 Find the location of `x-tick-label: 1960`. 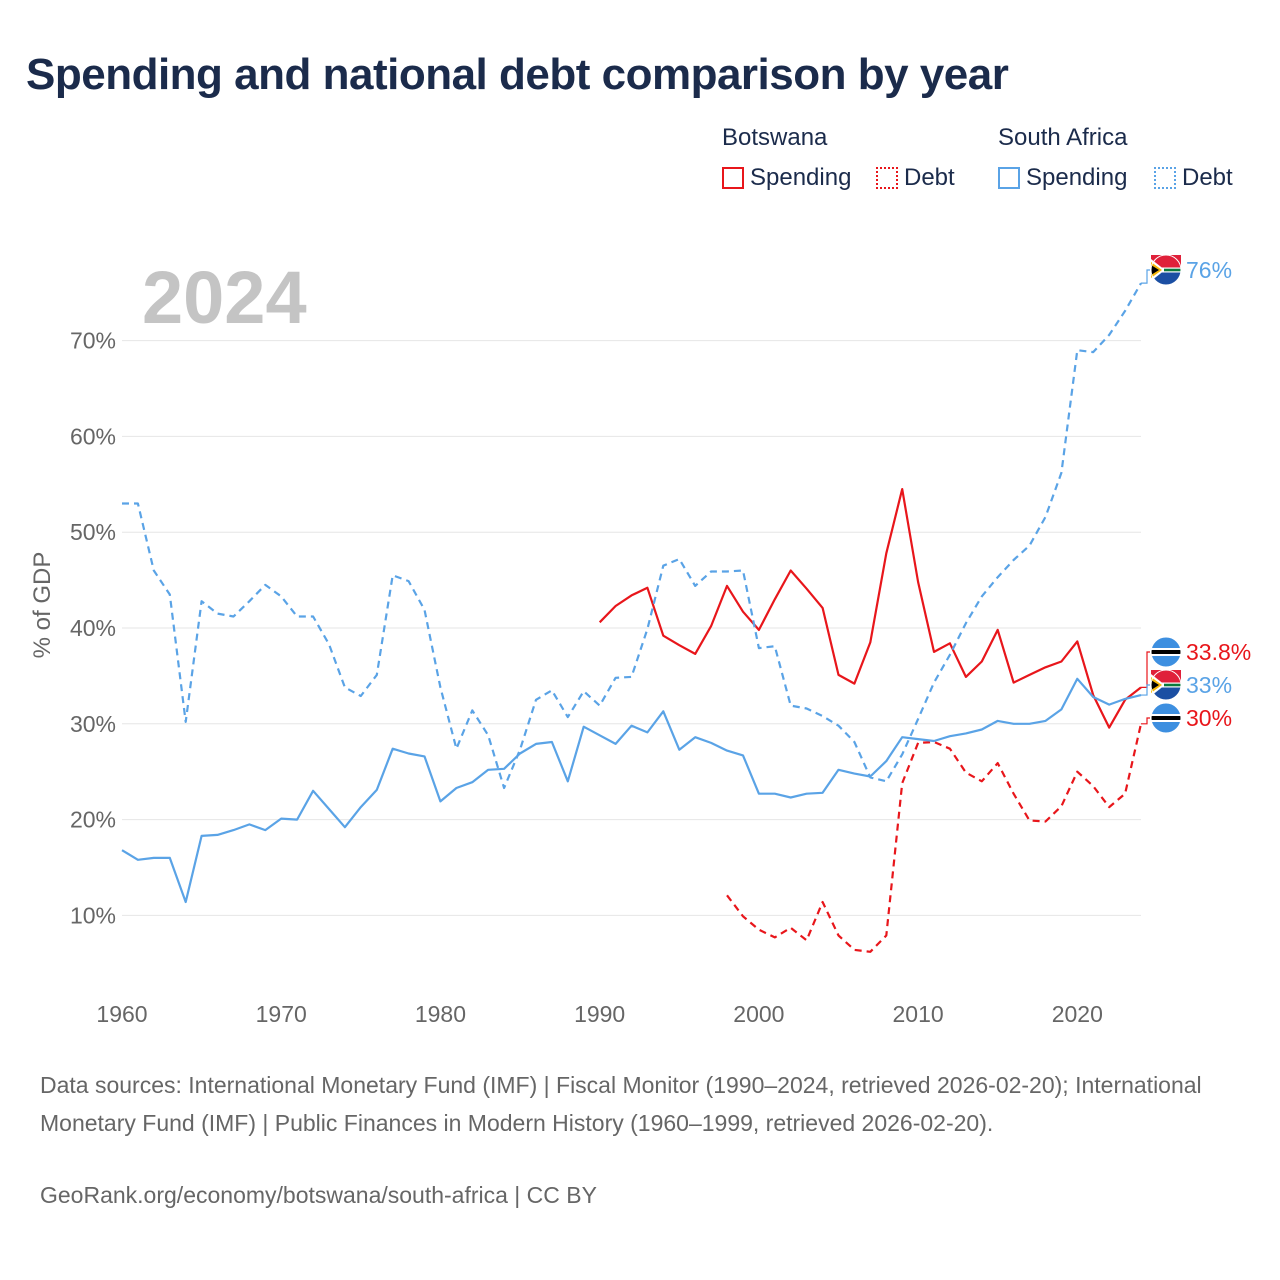

x-tick-label: 1960 is located at coordinates (121, 1014).